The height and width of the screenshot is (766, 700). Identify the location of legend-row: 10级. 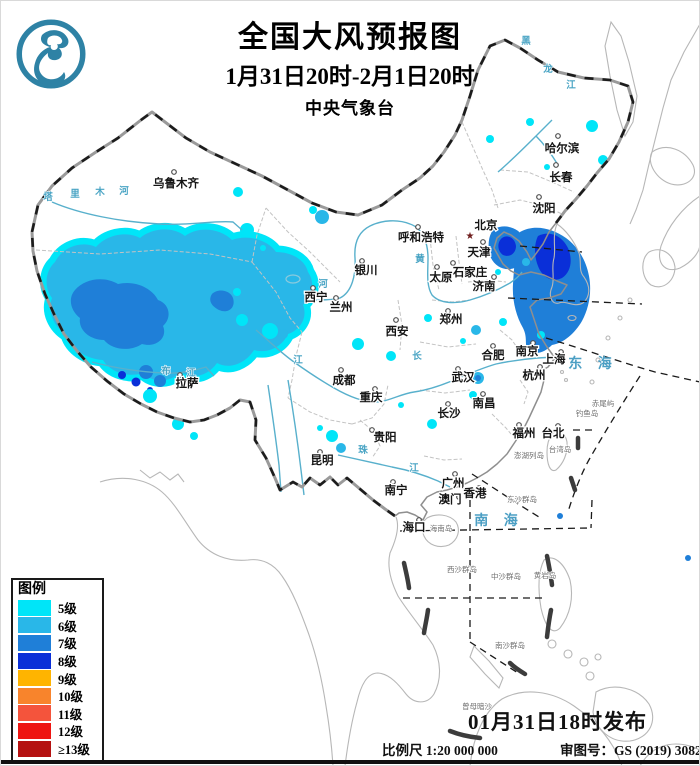
(60, 696).